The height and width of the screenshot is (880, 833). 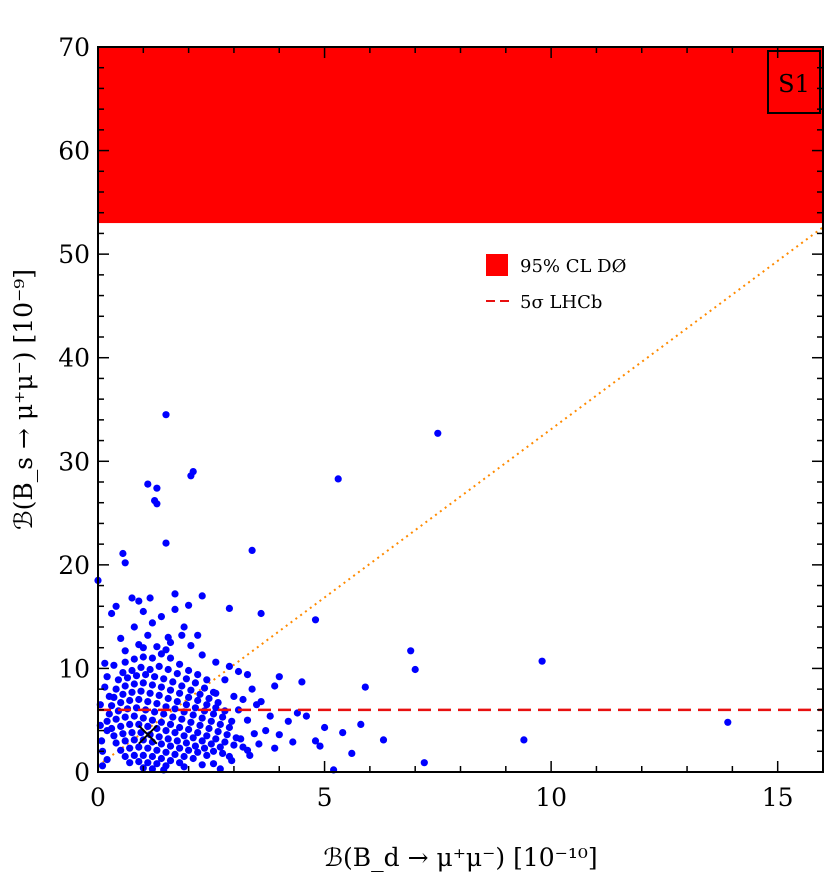 I want to click on y-tick-label: 0, so click(x=82, y=772).